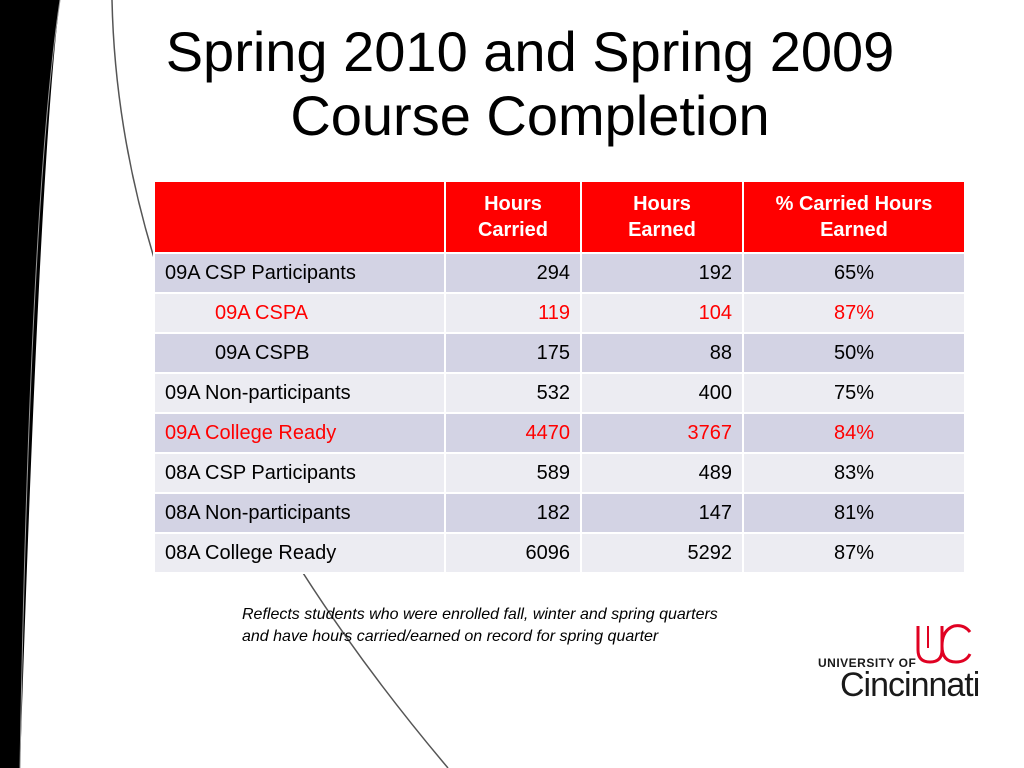 This screenshot has width=1024, height=768. Describe the element at coordinates (662, 353) in the screenshot. I see `hours-earned-cell: 88` at that location.